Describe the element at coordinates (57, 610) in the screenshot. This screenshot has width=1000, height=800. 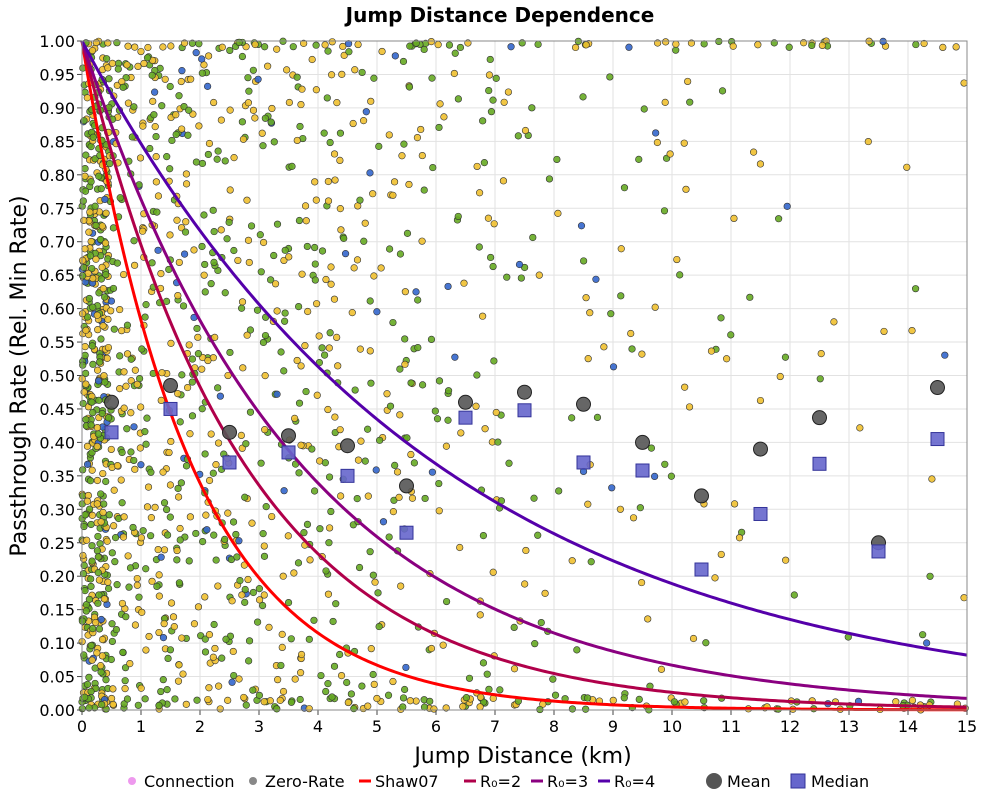
I see `y-tick-label: 0.15` at that location.